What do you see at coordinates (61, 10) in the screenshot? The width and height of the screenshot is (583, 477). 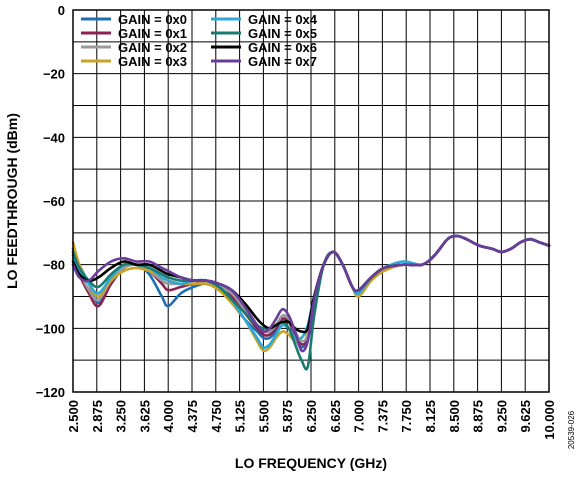 I see `y-tick-label: 0` at bounding box center [61, 10].